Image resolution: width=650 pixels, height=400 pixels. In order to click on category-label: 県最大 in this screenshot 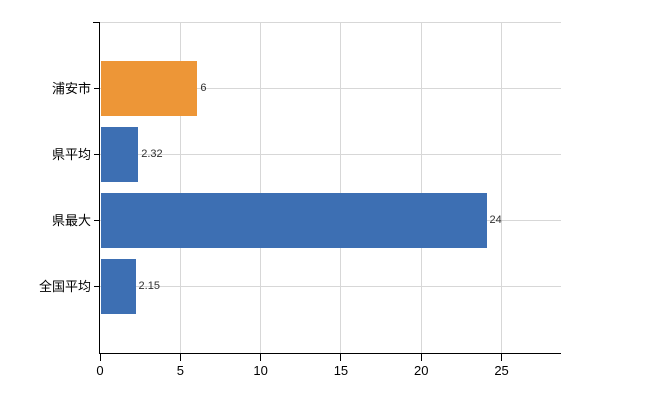, I will do `click(71, 220)`.